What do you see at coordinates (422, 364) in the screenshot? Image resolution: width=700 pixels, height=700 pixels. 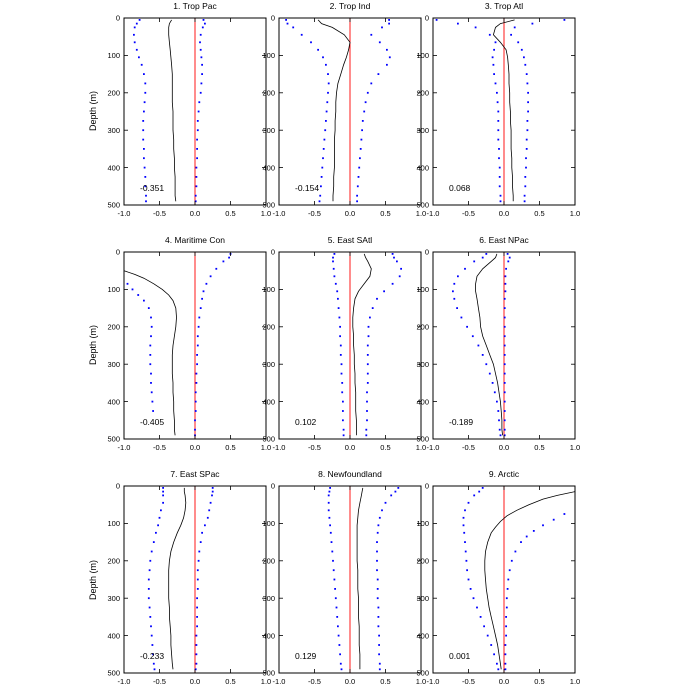 I see `panel-6-y-tick-label: 300` at bounding box center [422, 364].